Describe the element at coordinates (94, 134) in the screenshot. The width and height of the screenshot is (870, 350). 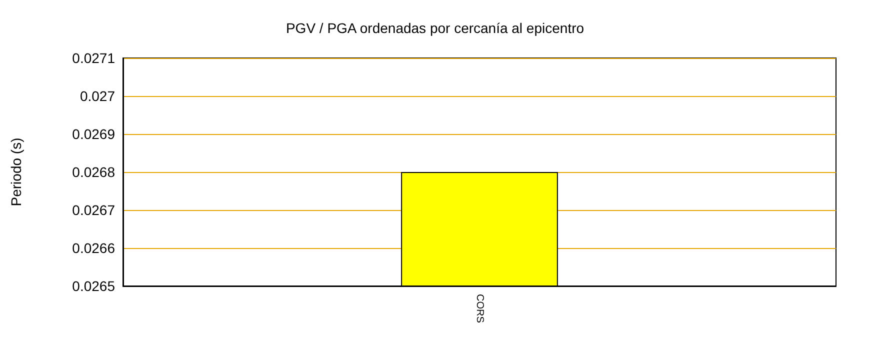
I see `y-tick-label: 0.0269` at that location.